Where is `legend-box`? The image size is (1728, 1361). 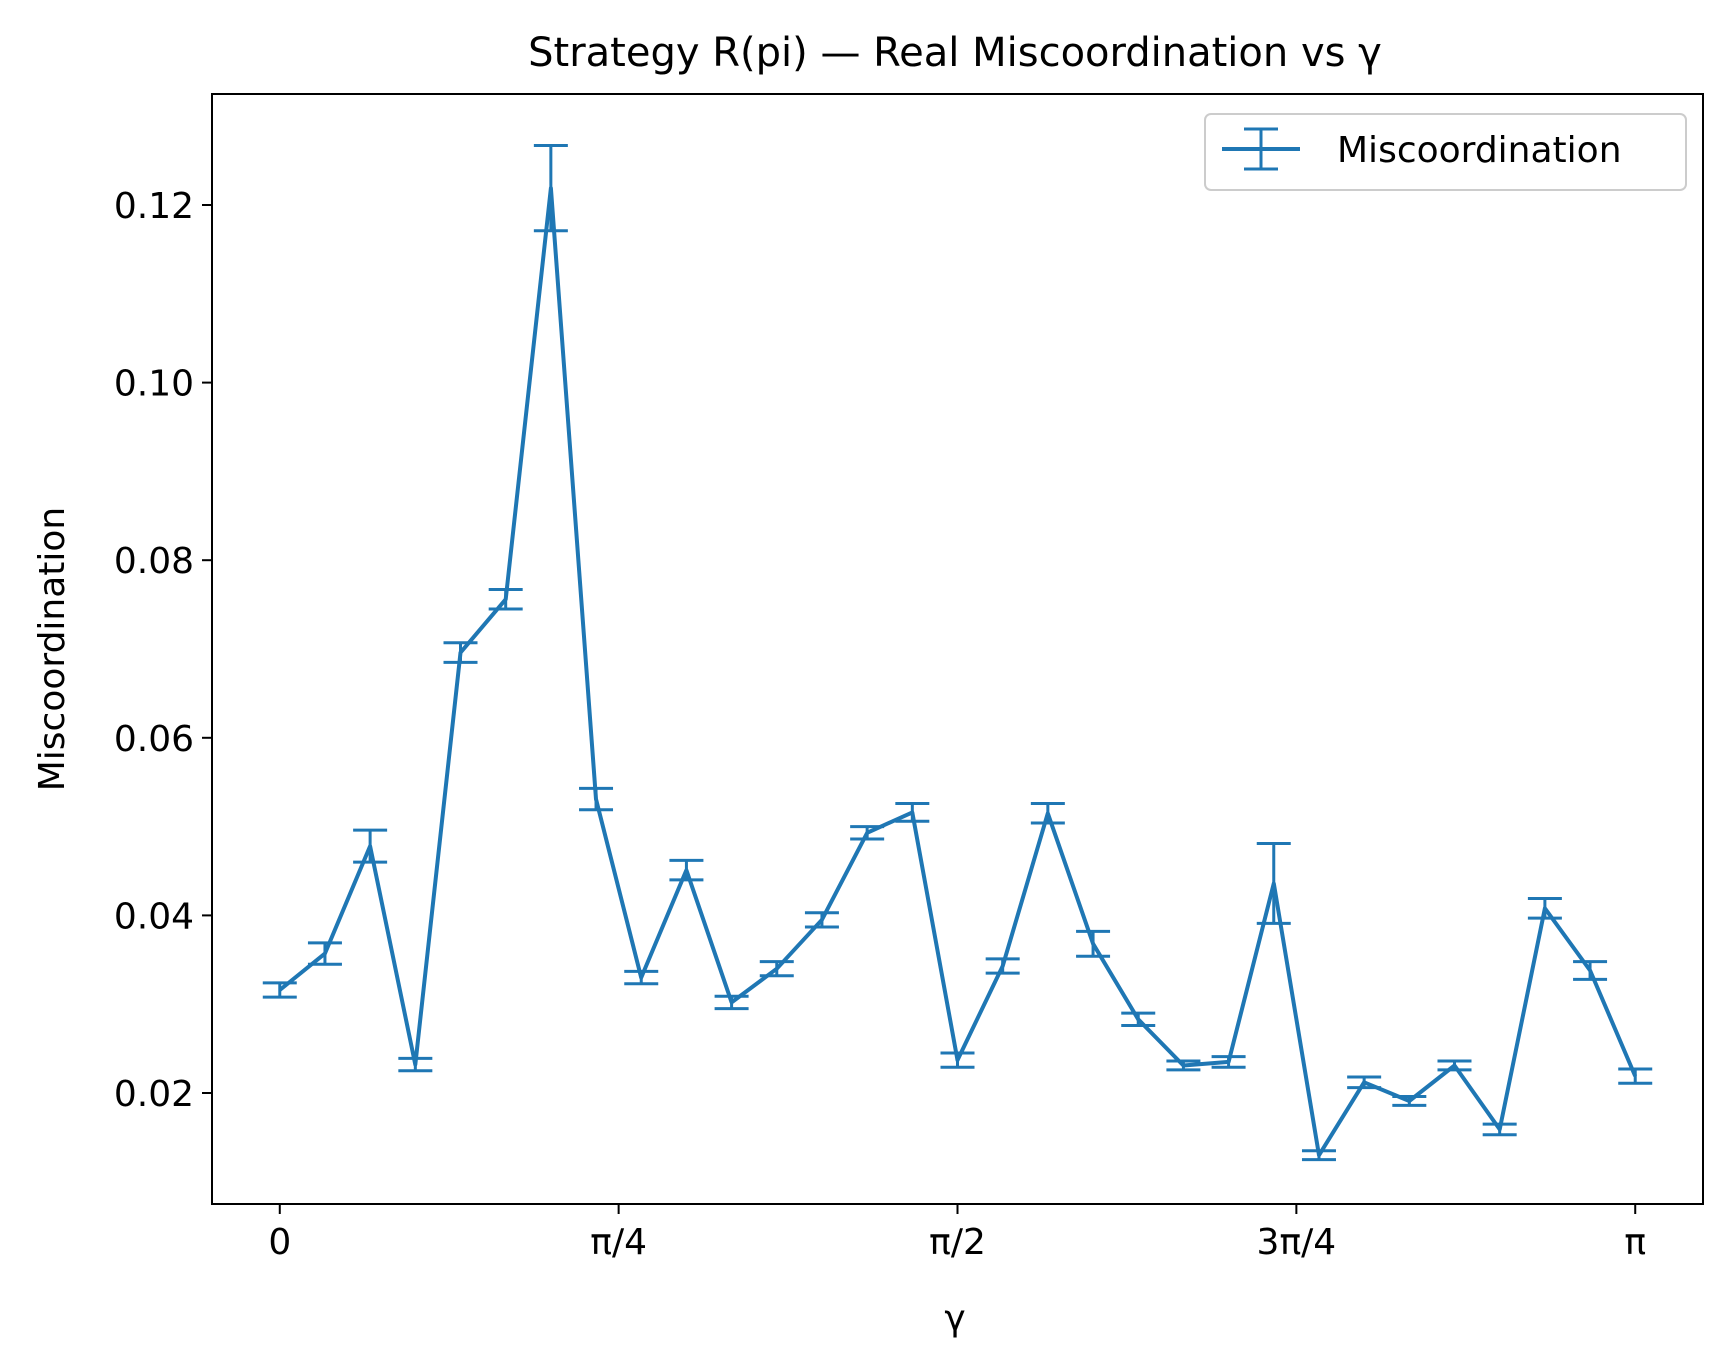
legend-box is located at coordinates (1445, 152).